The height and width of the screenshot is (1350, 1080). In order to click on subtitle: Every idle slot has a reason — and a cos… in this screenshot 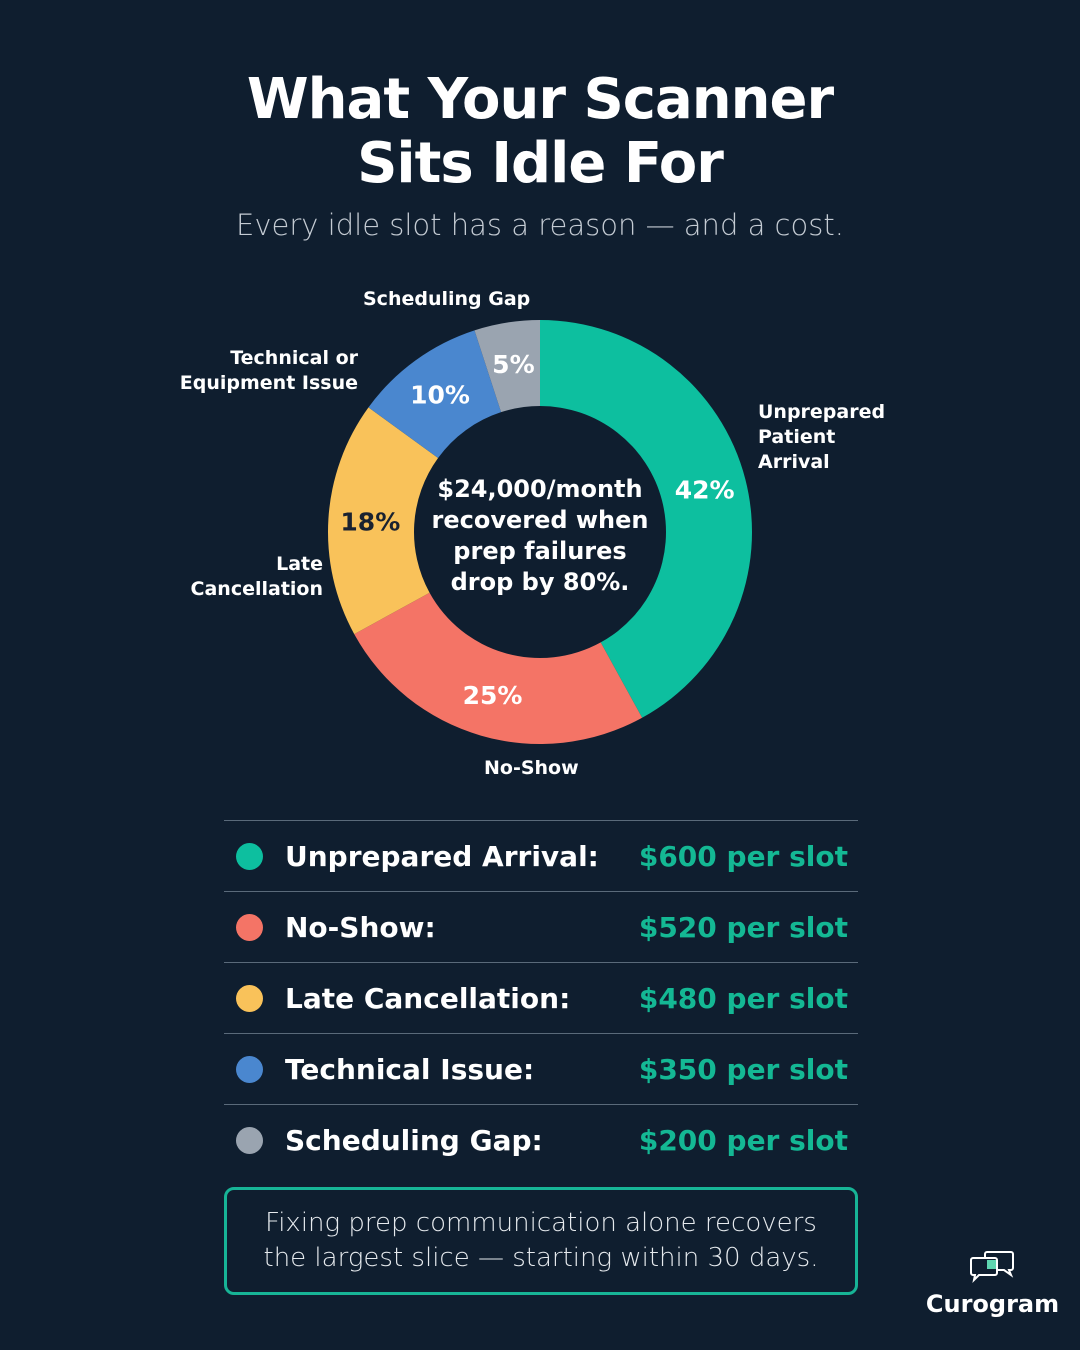, I will do `click(540, 225)`.